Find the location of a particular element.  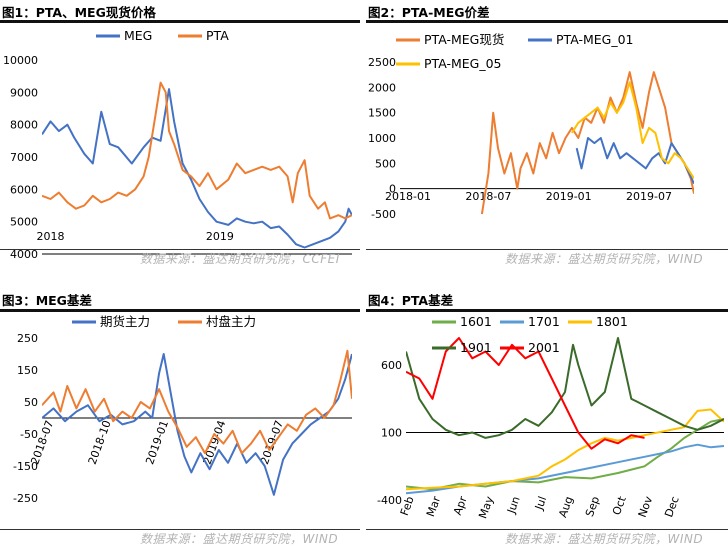

y-tick-label: 0 is located at coordinates (392, 189).